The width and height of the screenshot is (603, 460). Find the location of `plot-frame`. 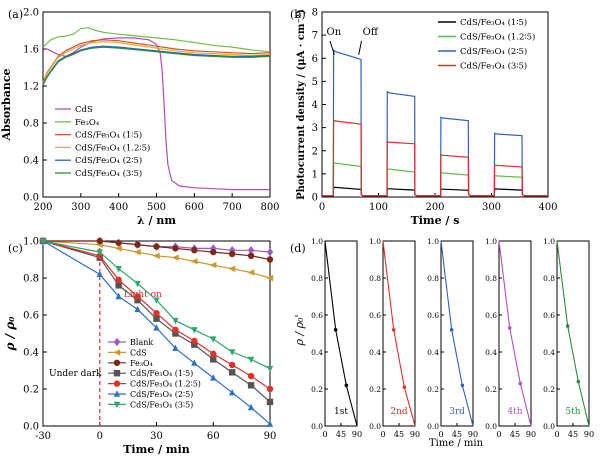

plot-frame is located at coordinates (457, 333).